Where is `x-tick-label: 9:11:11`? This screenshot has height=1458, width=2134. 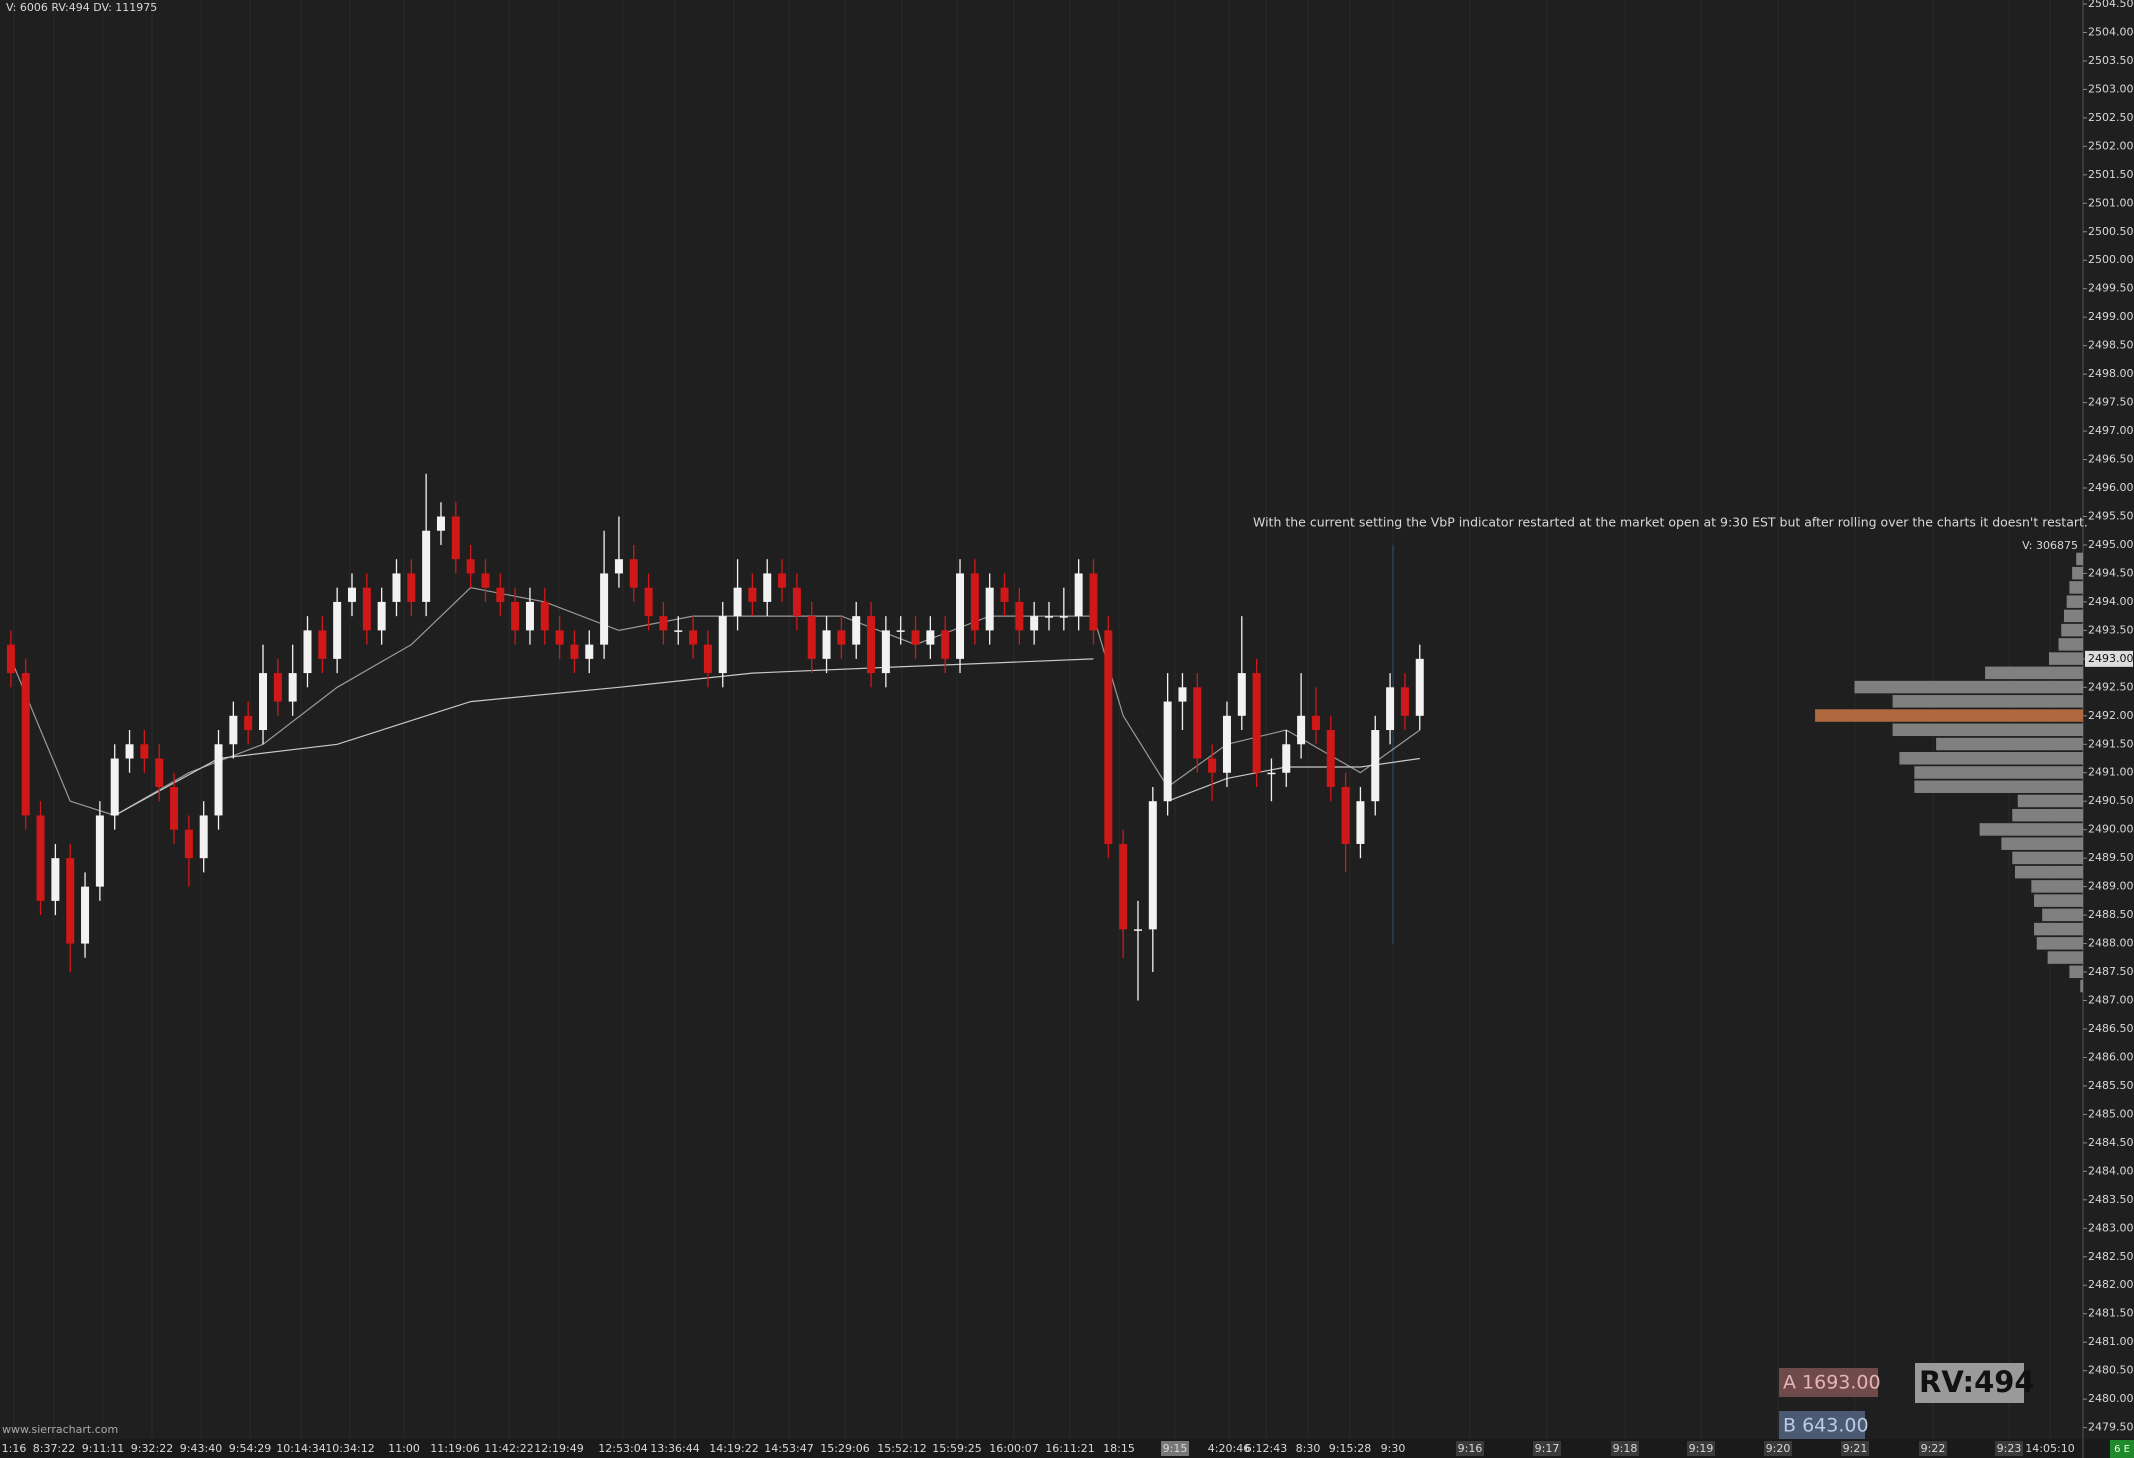
x-tick-label: 9:11:11 is located at coordinates (103, 1448).